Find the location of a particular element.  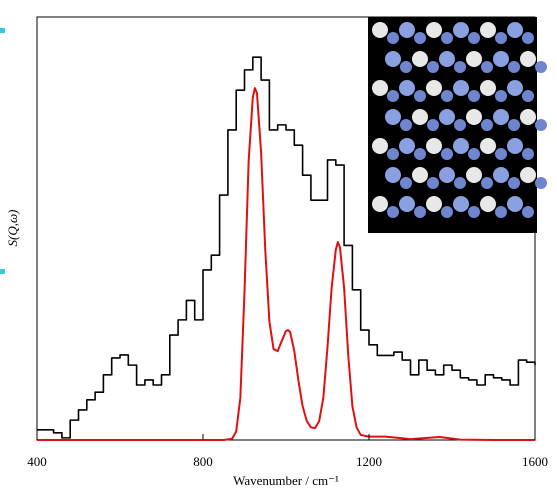

x-tick-label: 400 is located at coordinates (37, 461).